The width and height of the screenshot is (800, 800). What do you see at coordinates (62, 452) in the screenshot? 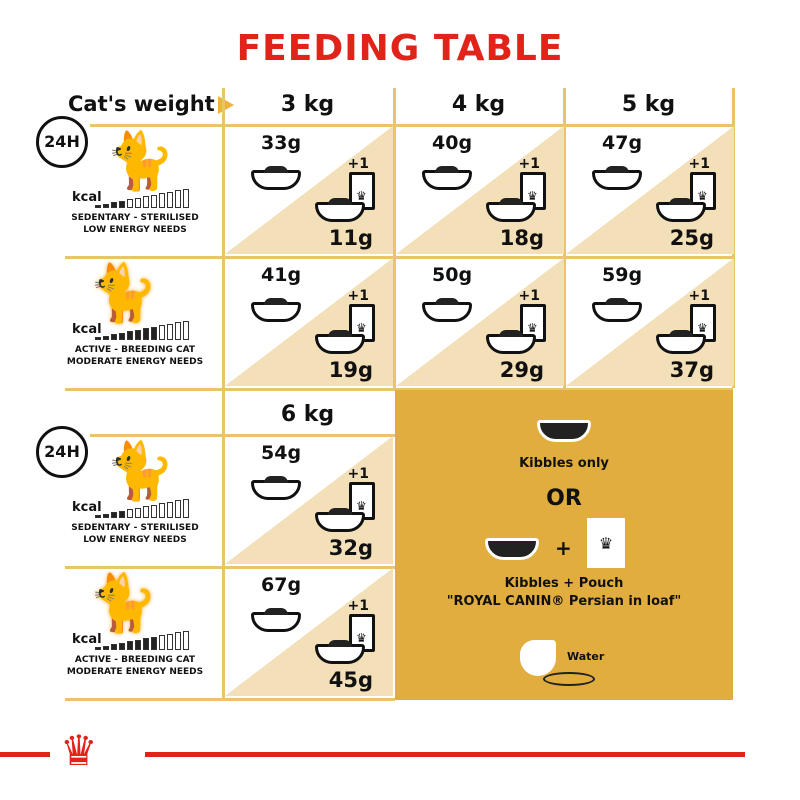
I see `24h-clock-icon: 24H` at bounding box center [62, 452].